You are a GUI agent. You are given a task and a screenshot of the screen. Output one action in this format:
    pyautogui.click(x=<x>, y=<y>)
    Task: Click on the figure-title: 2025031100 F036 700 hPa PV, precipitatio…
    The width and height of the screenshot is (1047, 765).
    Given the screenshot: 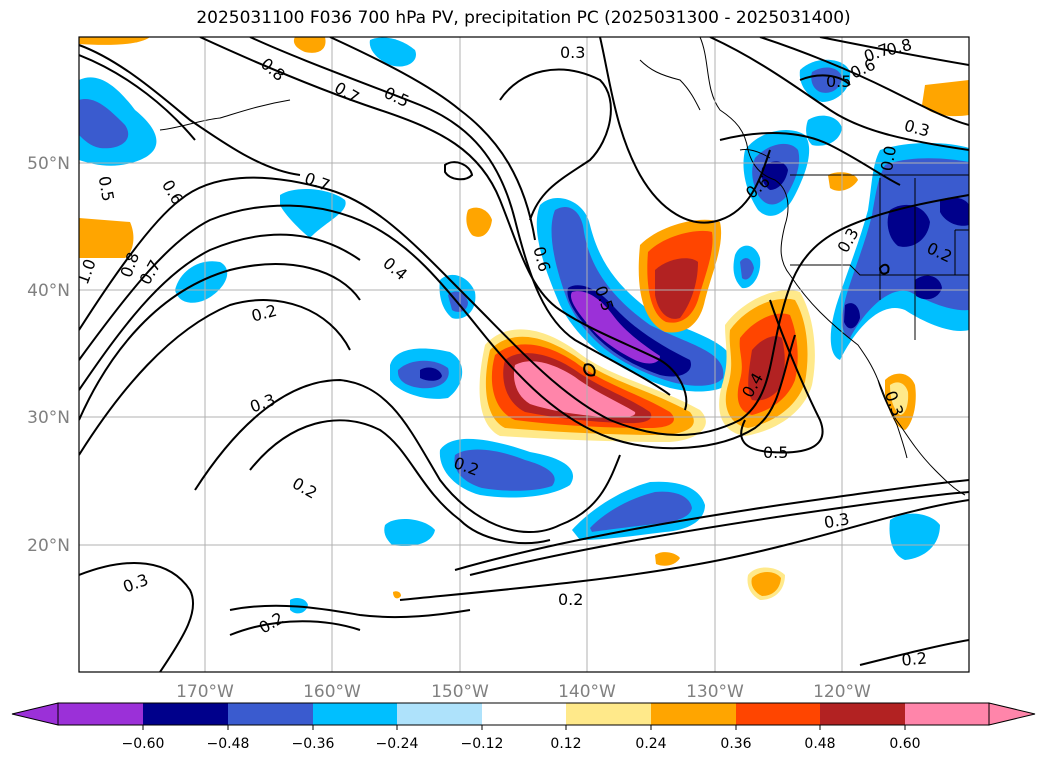 What is the action you would take?
    pyautogui.click(x=523, y=18)
    